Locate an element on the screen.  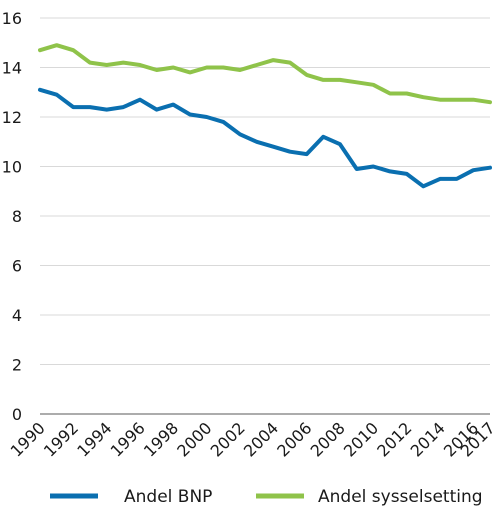
y-tick-label: 8 is located at coordinates (17, 216).